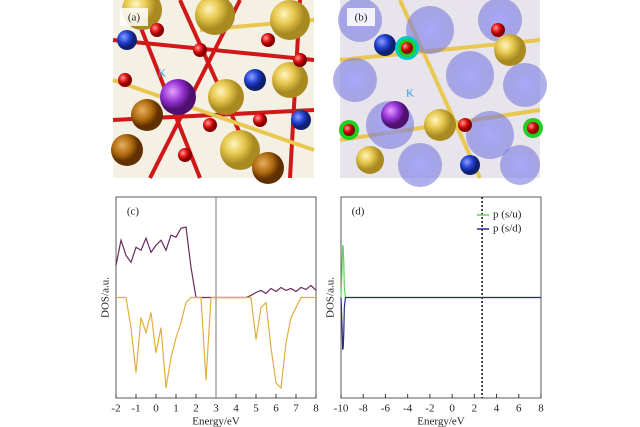 The height and width of the screenshot is (427, 640). Describe the element at coordinates (507, 229) in the screenshot. I see `legend-label: p (s/d)` at that location.